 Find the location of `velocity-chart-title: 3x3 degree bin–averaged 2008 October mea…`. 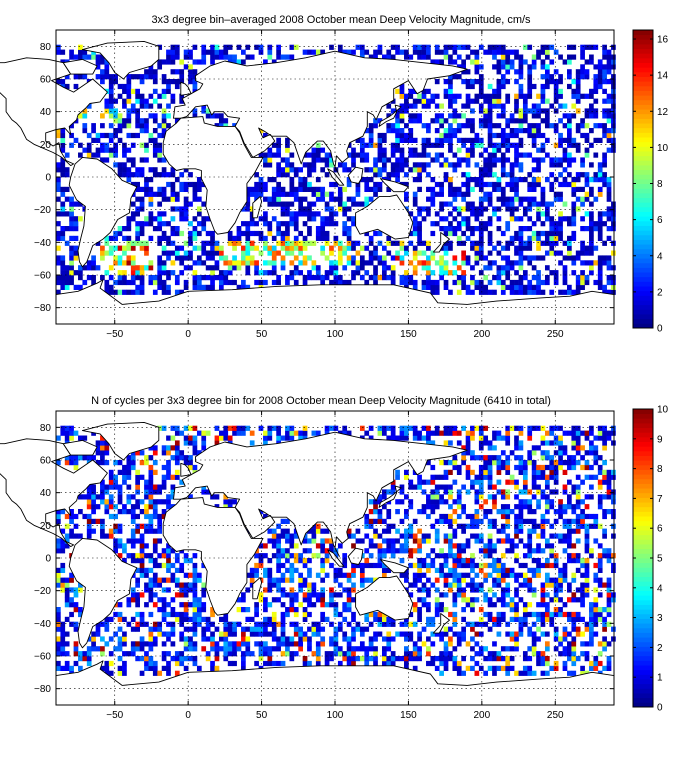

velocity-chart-title: 3x3 degree bin–averaged 2008 October mea… is located at coordinates (341, 20).